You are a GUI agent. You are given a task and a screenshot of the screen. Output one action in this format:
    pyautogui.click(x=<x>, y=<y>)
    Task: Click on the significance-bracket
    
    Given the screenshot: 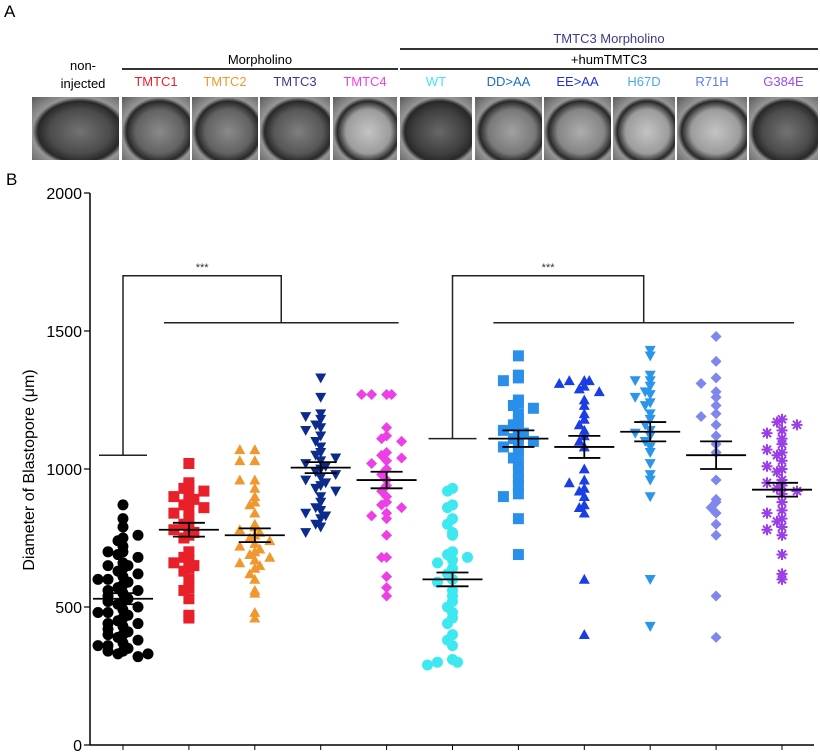 What is the action you would take?
    pyautogui.click(x=190, y=365)
    